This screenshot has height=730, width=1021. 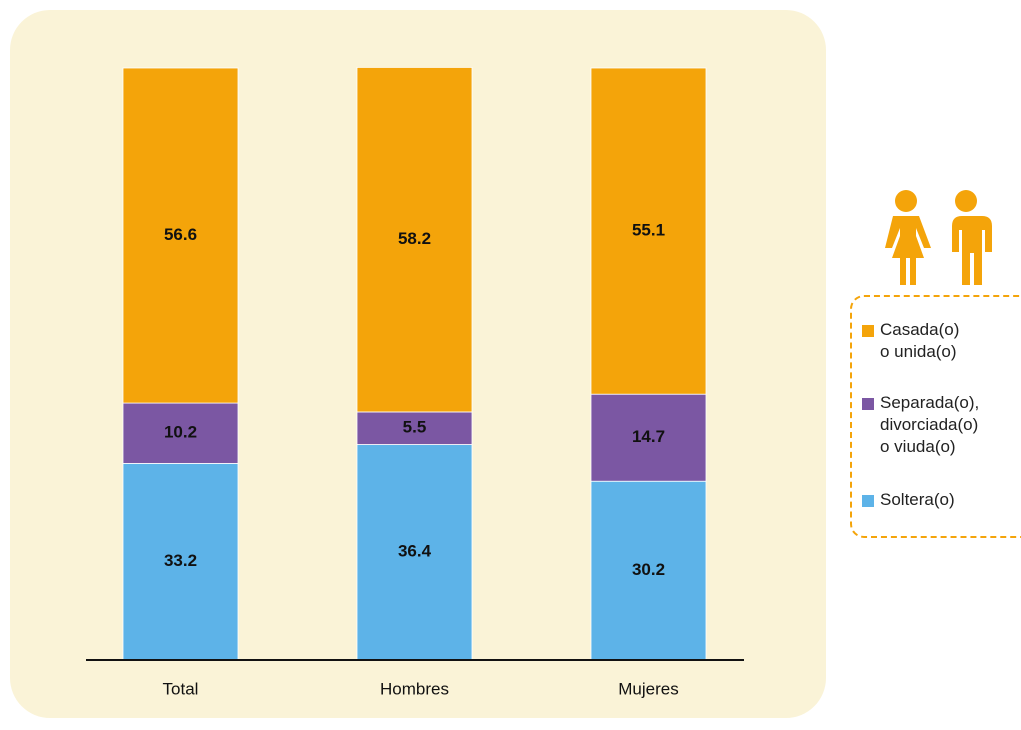 I want to click on data-label: 30.2, so click(x=648, y=569).